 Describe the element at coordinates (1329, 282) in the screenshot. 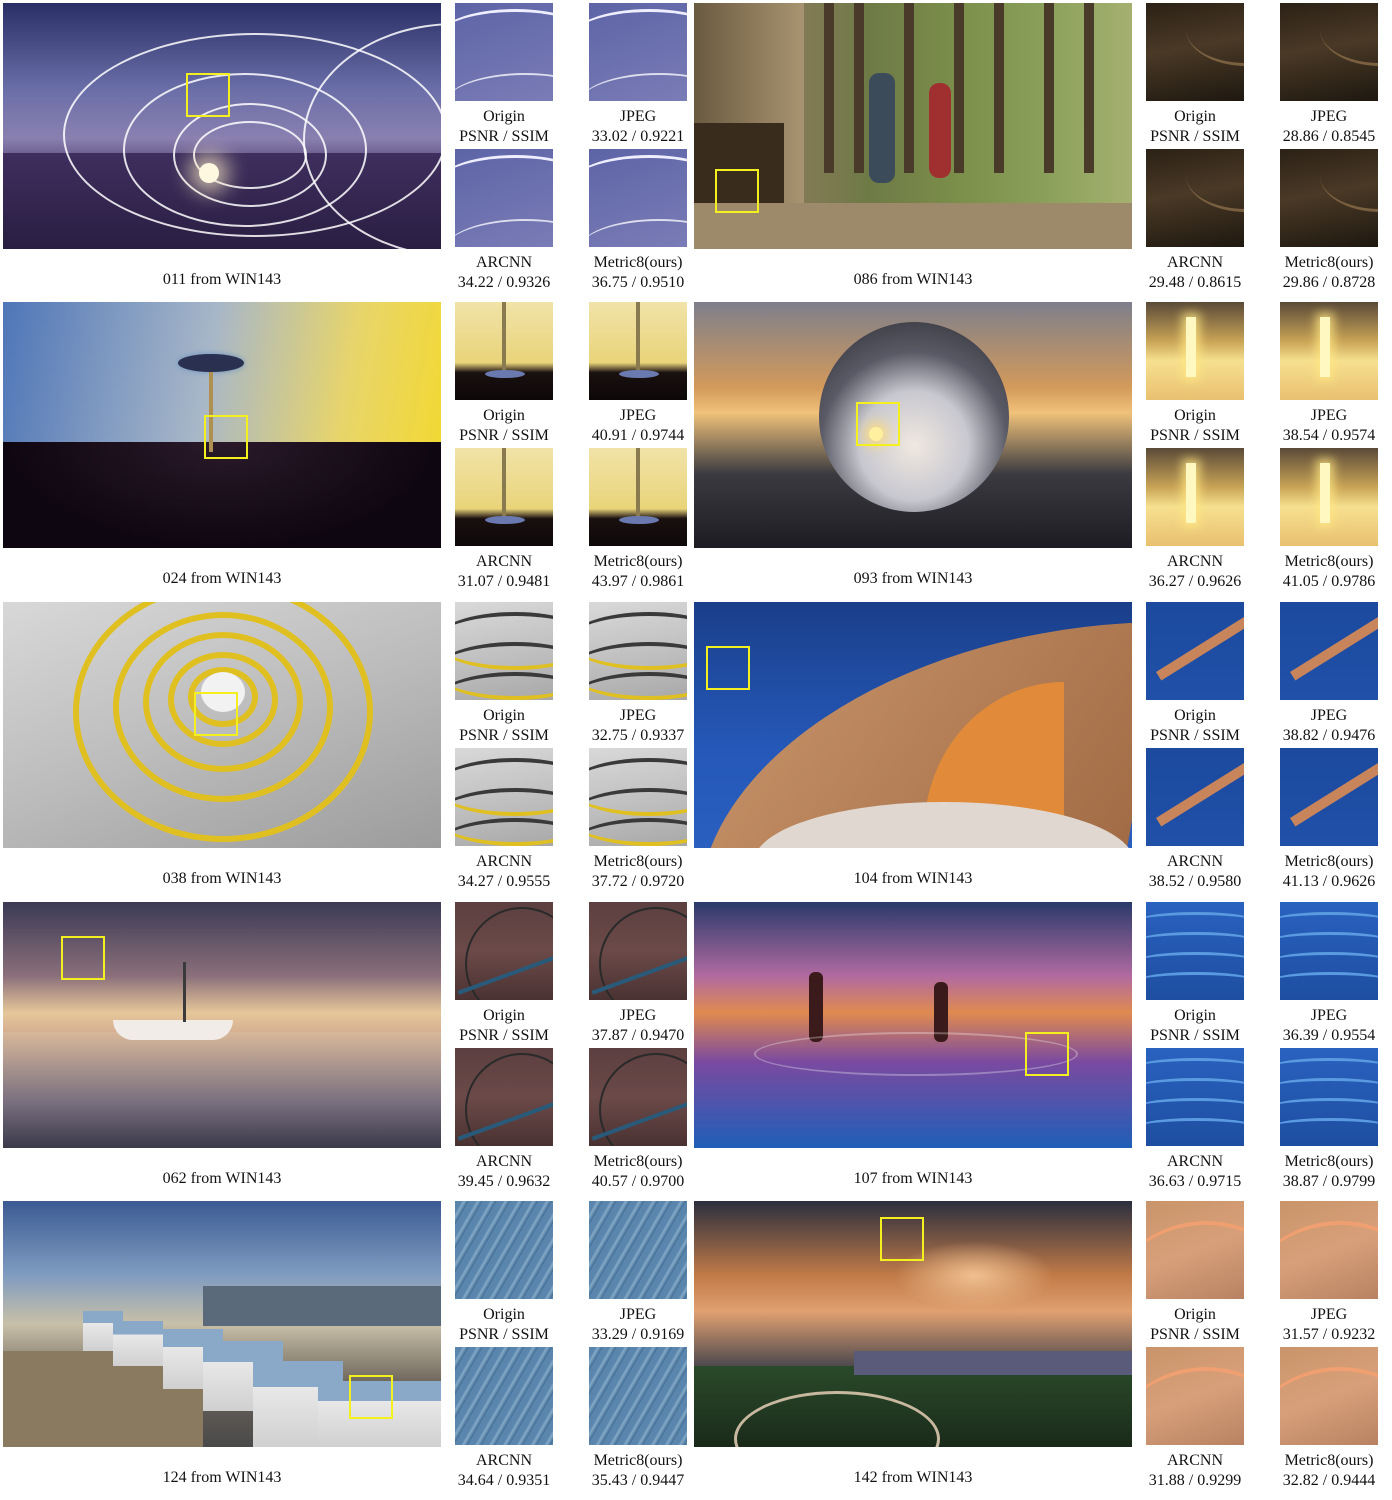

I see `metric-value: 29.86 / 0.8728` at that location.